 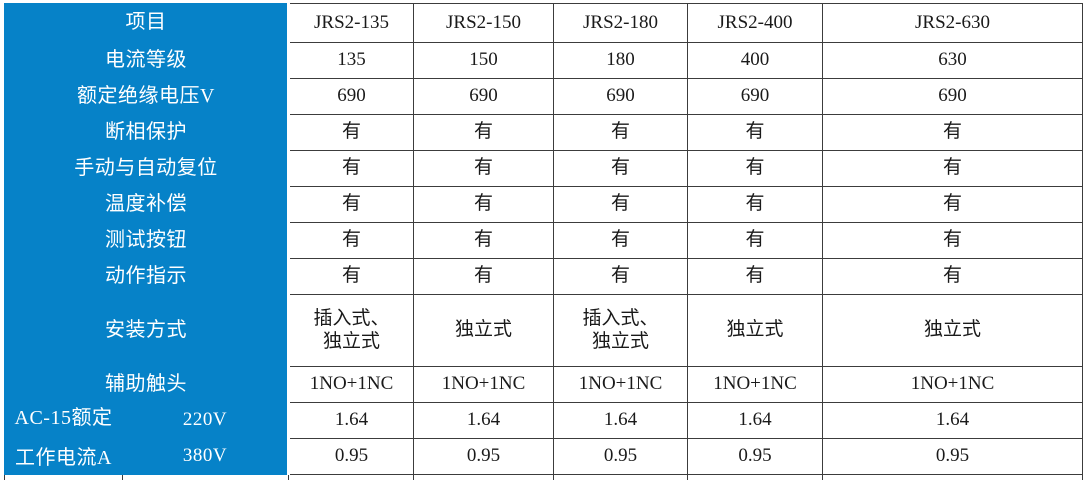 What do you see at coordinates (621, 23) in the screenshot?
I see `header-model-180: JRS2-180` at bounding box center [621, 23].